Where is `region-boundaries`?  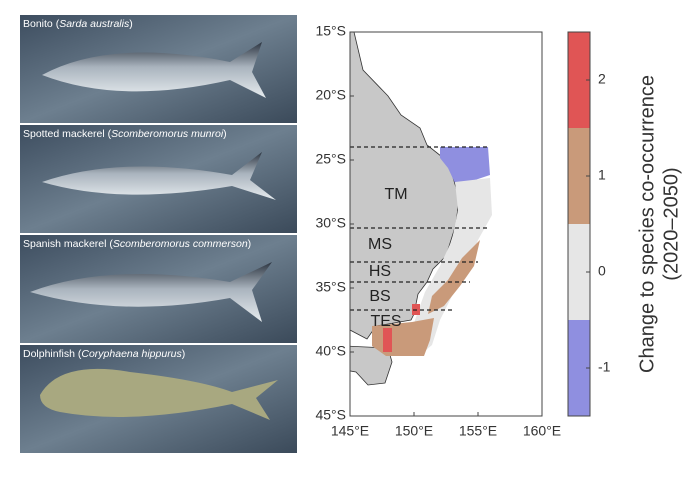
region-boundaries is located at coordinates (420, 228).